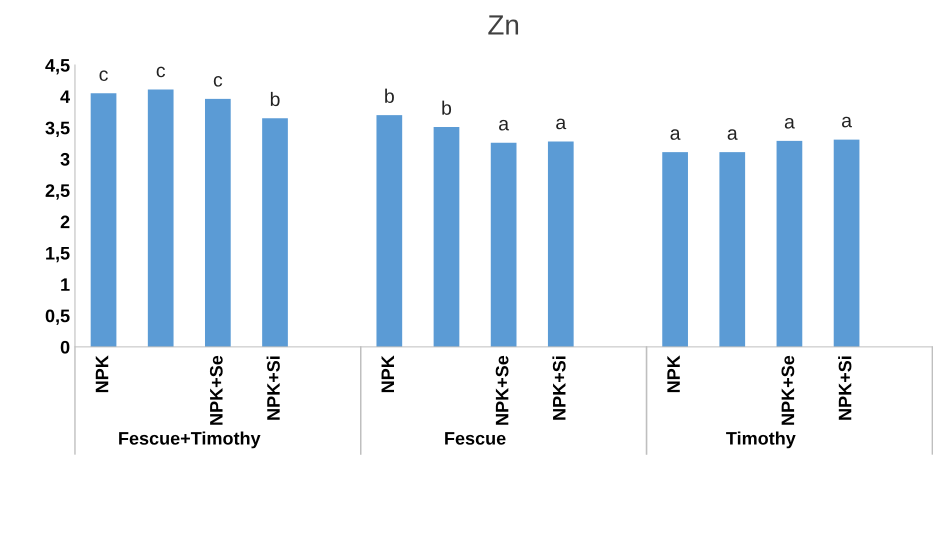  Describe the element at coordinates (65, 96) in the screenshot. I see `y-tick-label: 4` at that location.